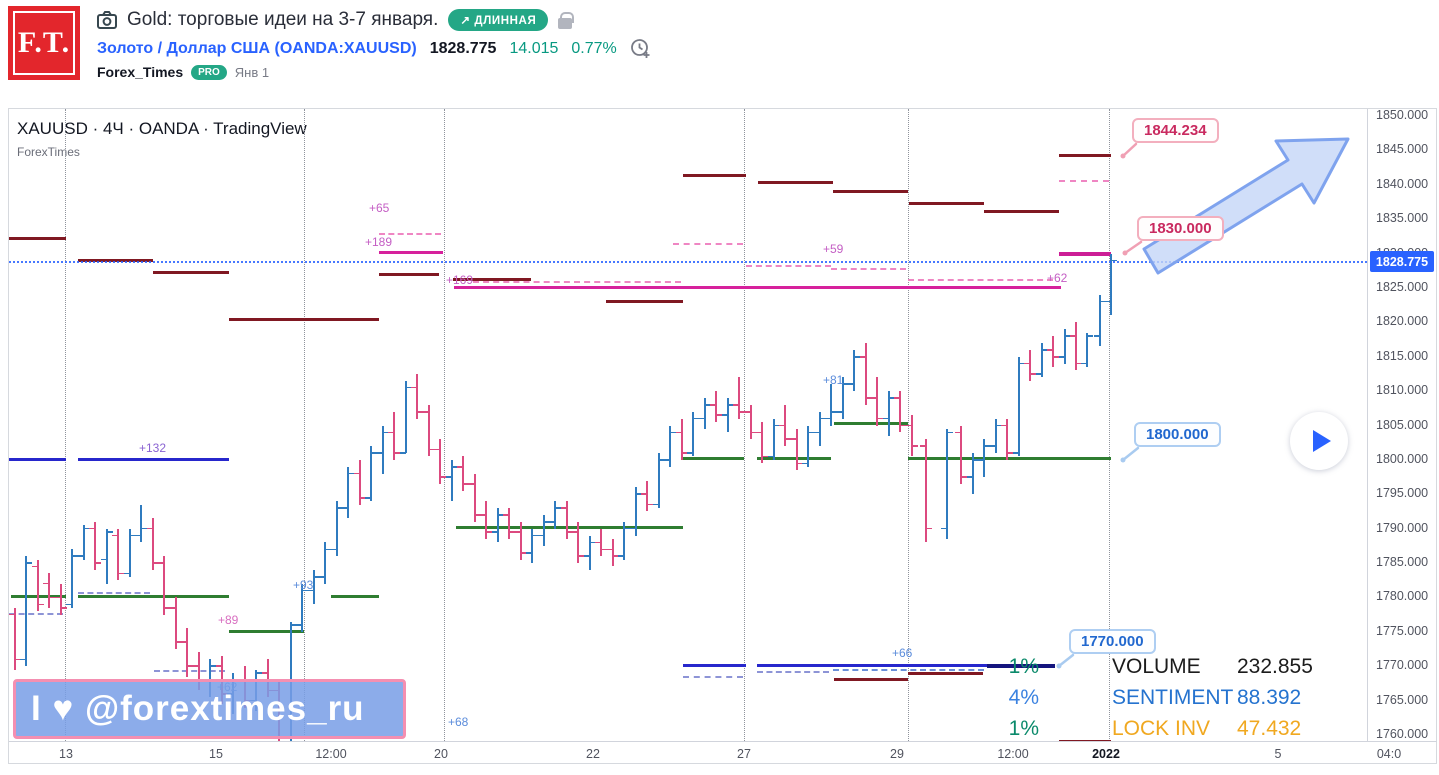  Describe the element at coordinates (107, 20) in the screenshot. I see `snapshot-camera-icon` at that location.